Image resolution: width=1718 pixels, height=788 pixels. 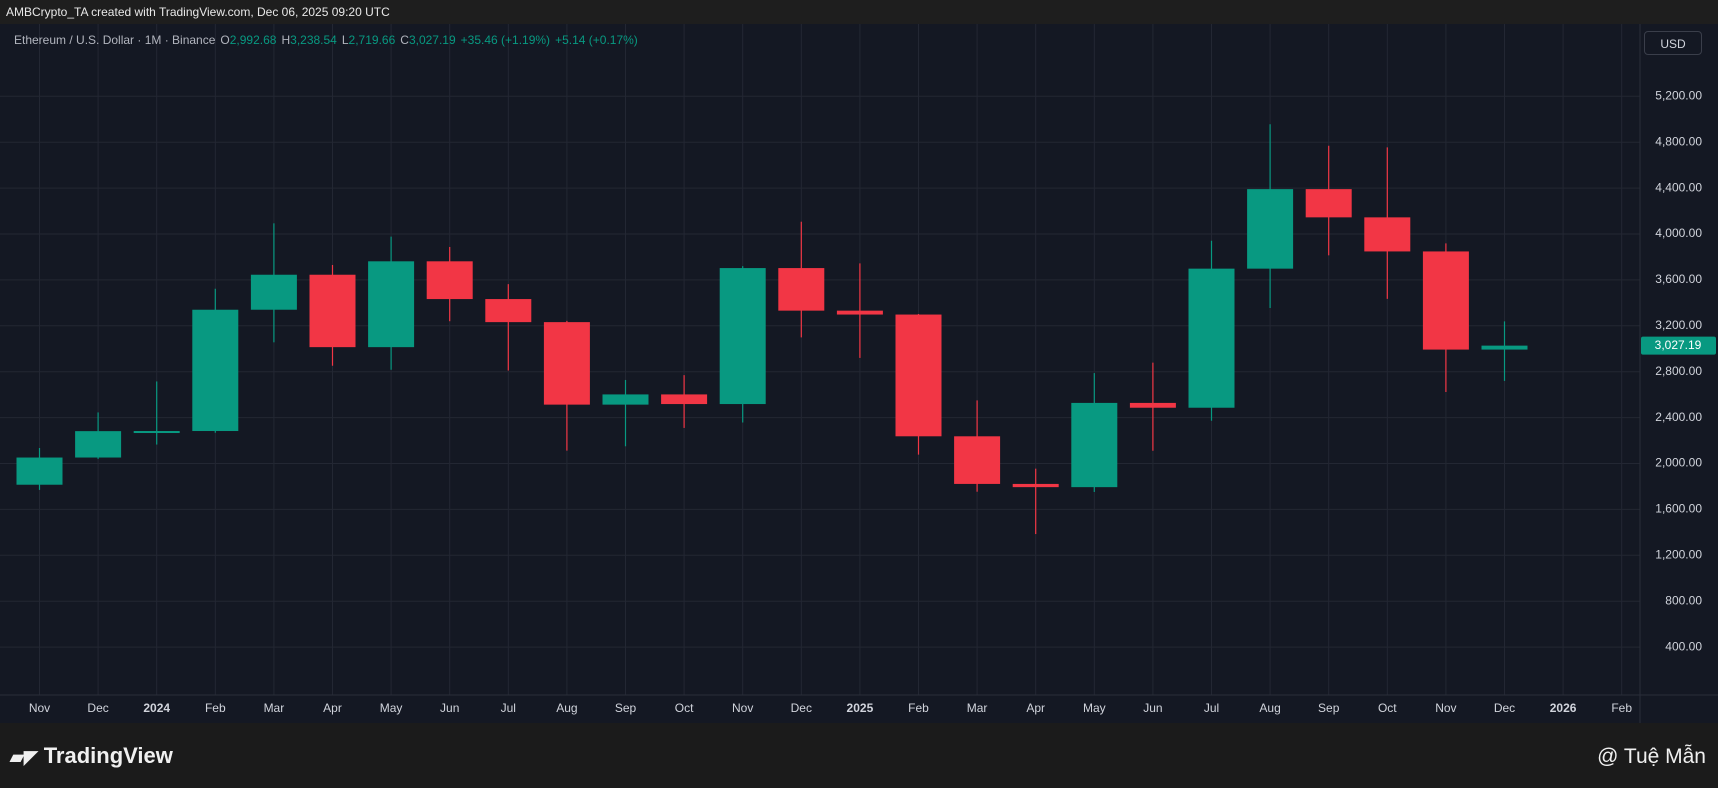 What do you see at coordinates (345, 40) in the screenshot?
I see `legend-key: L` at bounding box center [345, 40].